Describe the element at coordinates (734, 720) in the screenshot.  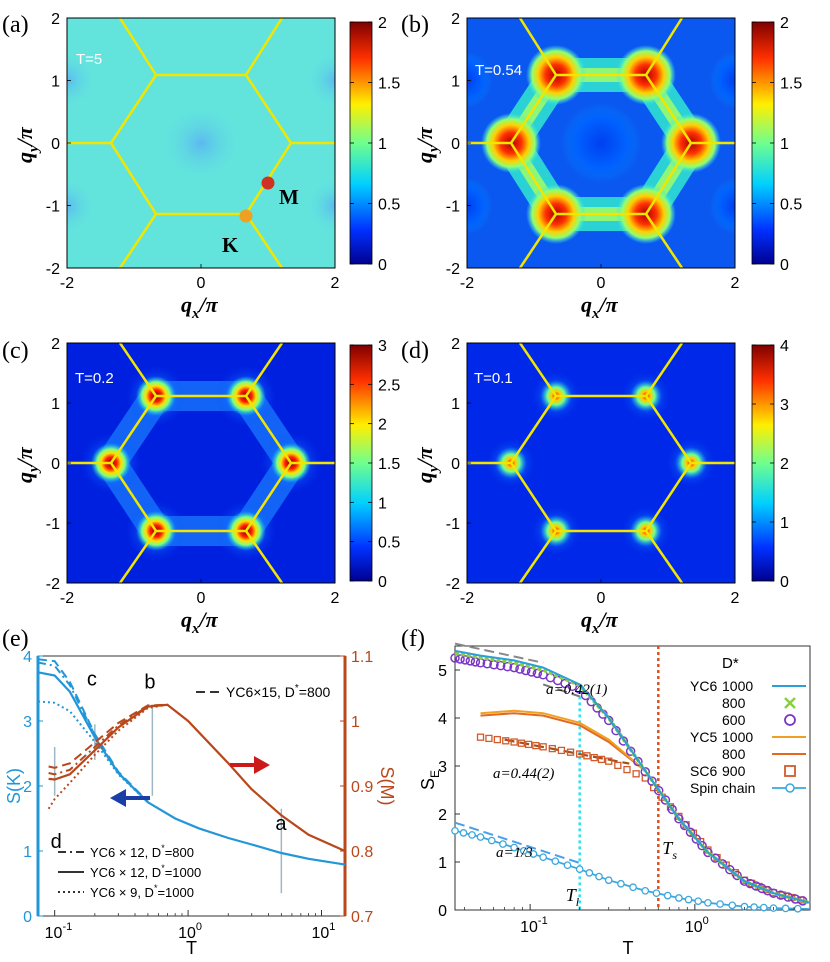
I see `legend-d: 600` at that location.